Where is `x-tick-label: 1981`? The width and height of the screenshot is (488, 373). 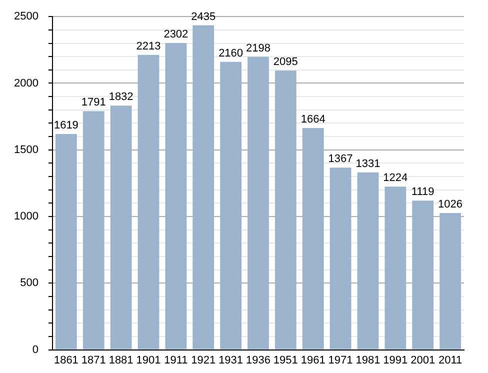 x-tick-label: 1981 is located at coordinates (368, 360).